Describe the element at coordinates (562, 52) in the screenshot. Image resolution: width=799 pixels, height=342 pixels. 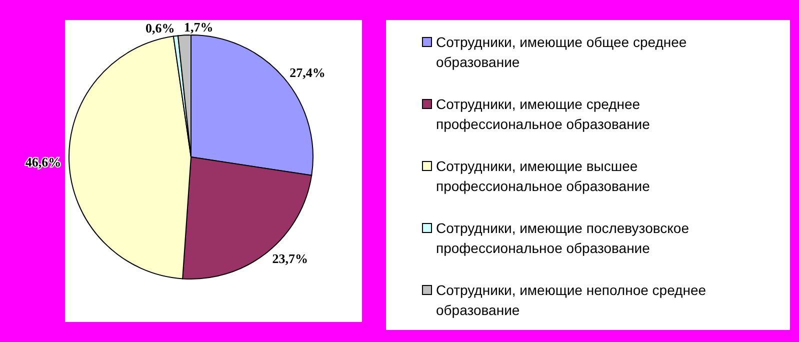
I see `legend-label: Сотрудники, имеющие общее среднее образование` at that location.